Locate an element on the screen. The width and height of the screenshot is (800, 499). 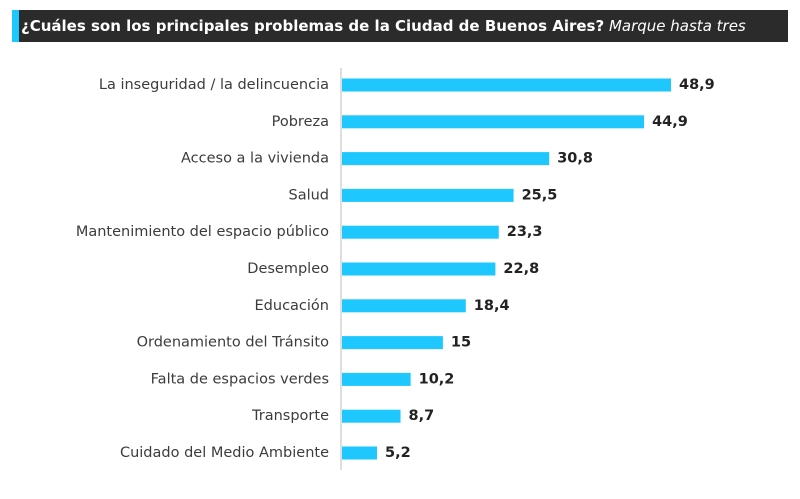
value-label: 22,8 is located at coordinates (521, 269).